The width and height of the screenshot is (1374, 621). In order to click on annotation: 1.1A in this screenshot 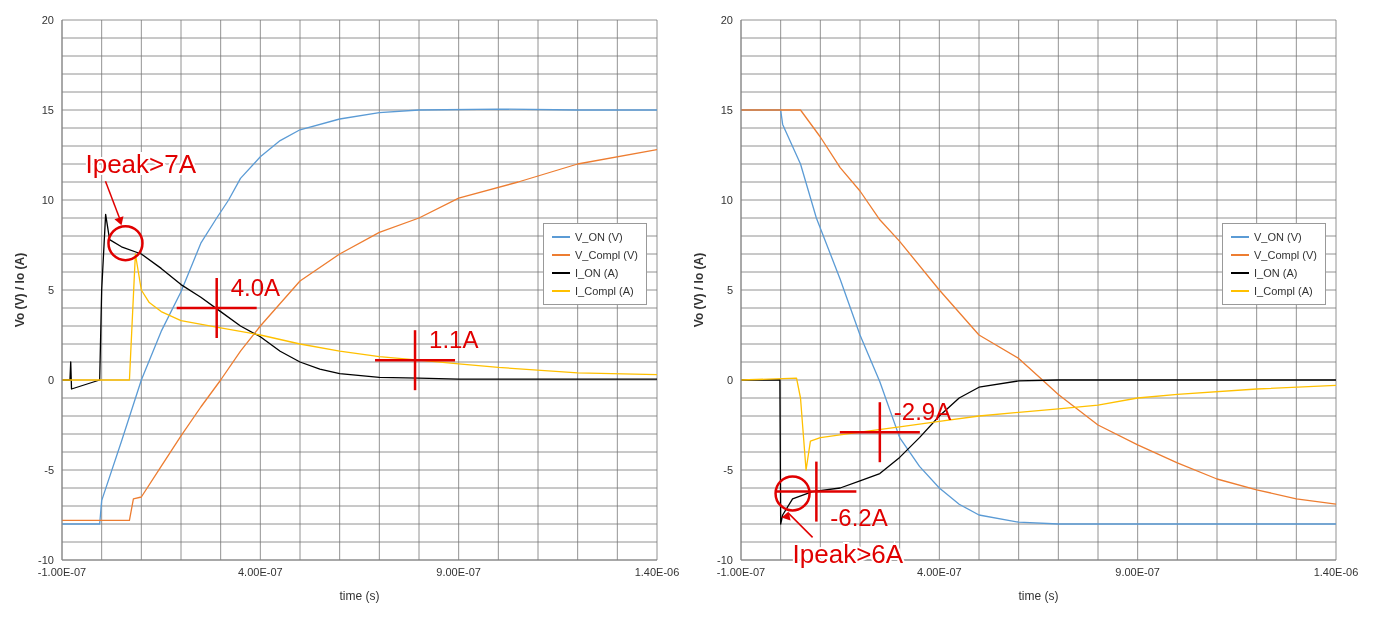, I will do `click(454, 340)`.